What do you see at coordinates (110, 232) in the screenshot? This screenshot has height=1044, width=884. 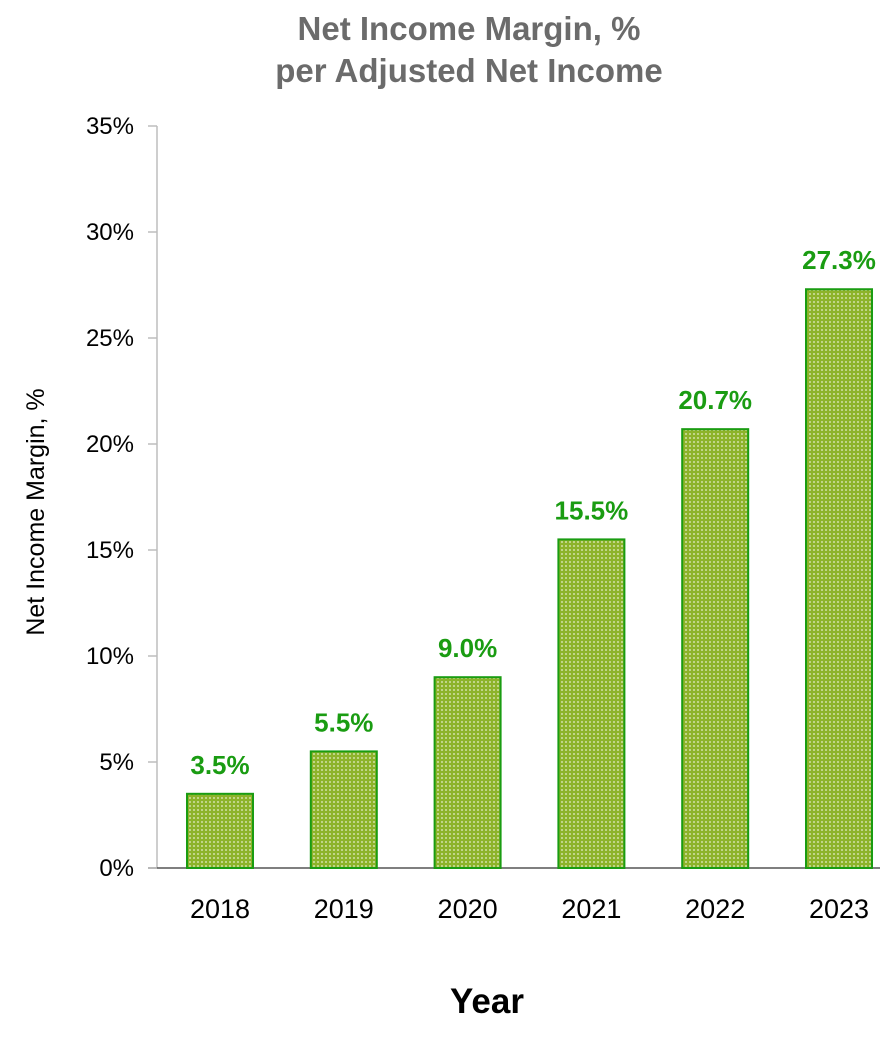 I see `y-tick-label: 30%` at bounding box center [110, 232].